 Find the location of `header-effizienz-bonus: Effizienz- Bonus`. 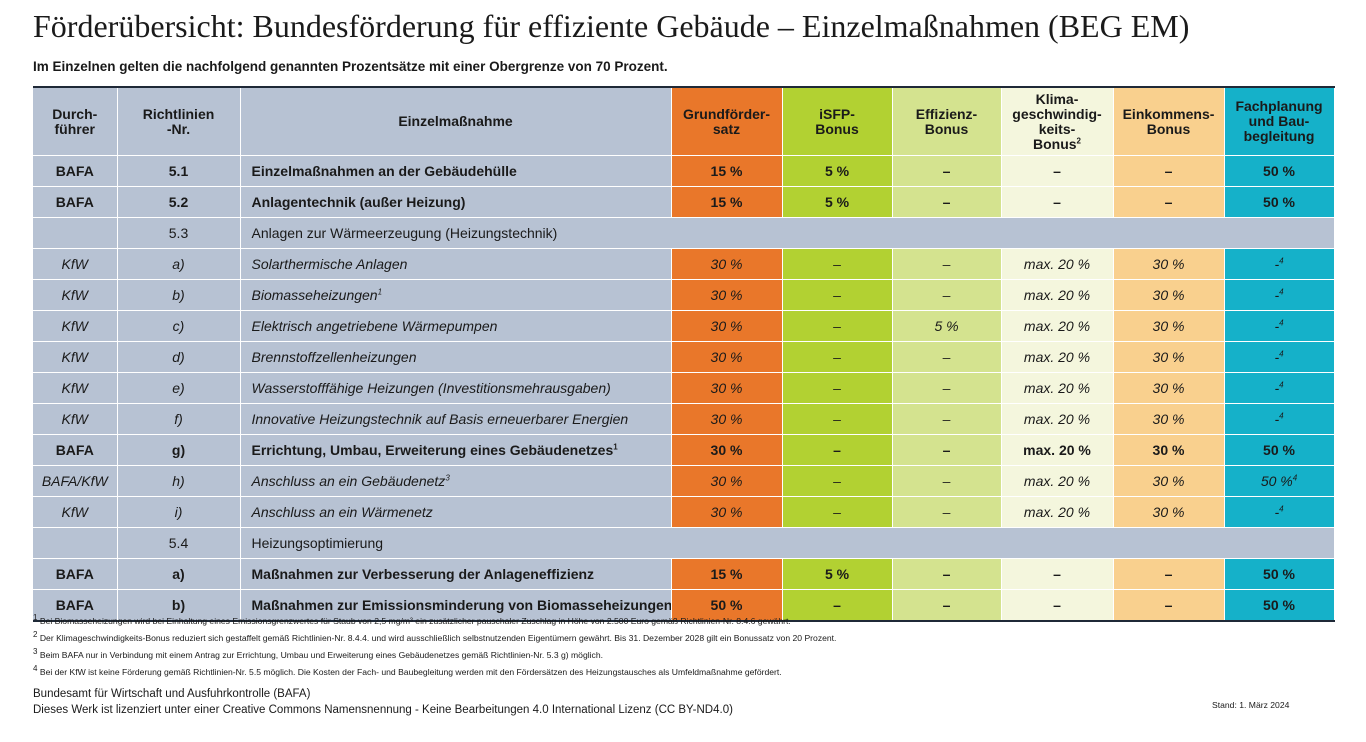

header-effizienz-bonus: Effizienz- Bonus is located at coordinates (947, 121).